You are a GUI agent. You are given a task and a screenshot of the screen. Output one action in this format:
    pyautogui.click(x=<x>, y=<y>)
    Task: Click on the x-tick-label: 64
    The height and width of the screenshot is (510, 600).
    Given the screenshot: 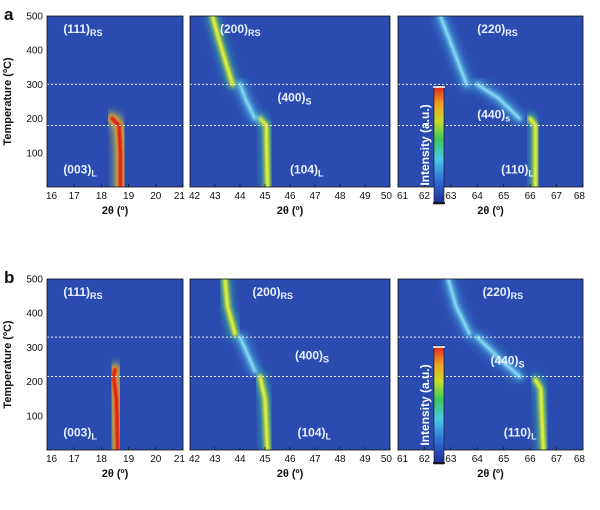 What is the action you would take?
    pyautogui.click(x=478, y=459)
    